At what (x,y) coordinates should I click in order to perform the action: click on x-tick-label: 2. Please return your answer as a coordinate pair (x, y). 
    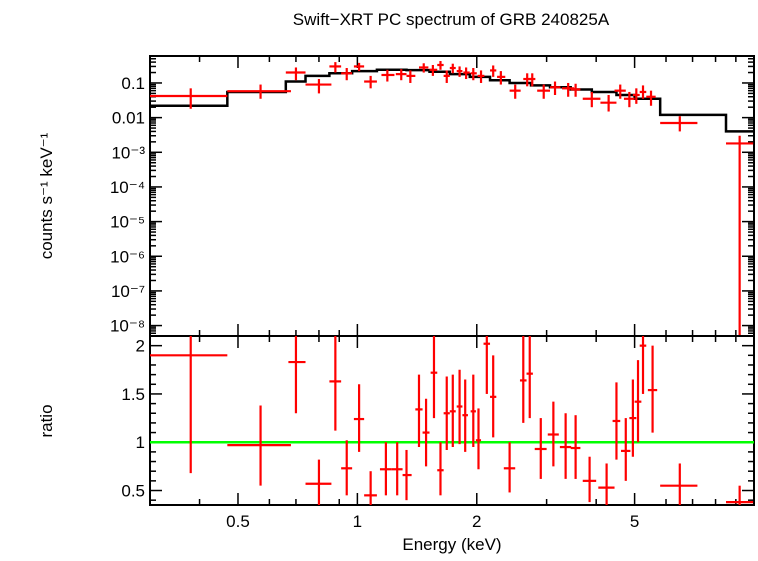
    Looking at the image, I should click on (476, 521).